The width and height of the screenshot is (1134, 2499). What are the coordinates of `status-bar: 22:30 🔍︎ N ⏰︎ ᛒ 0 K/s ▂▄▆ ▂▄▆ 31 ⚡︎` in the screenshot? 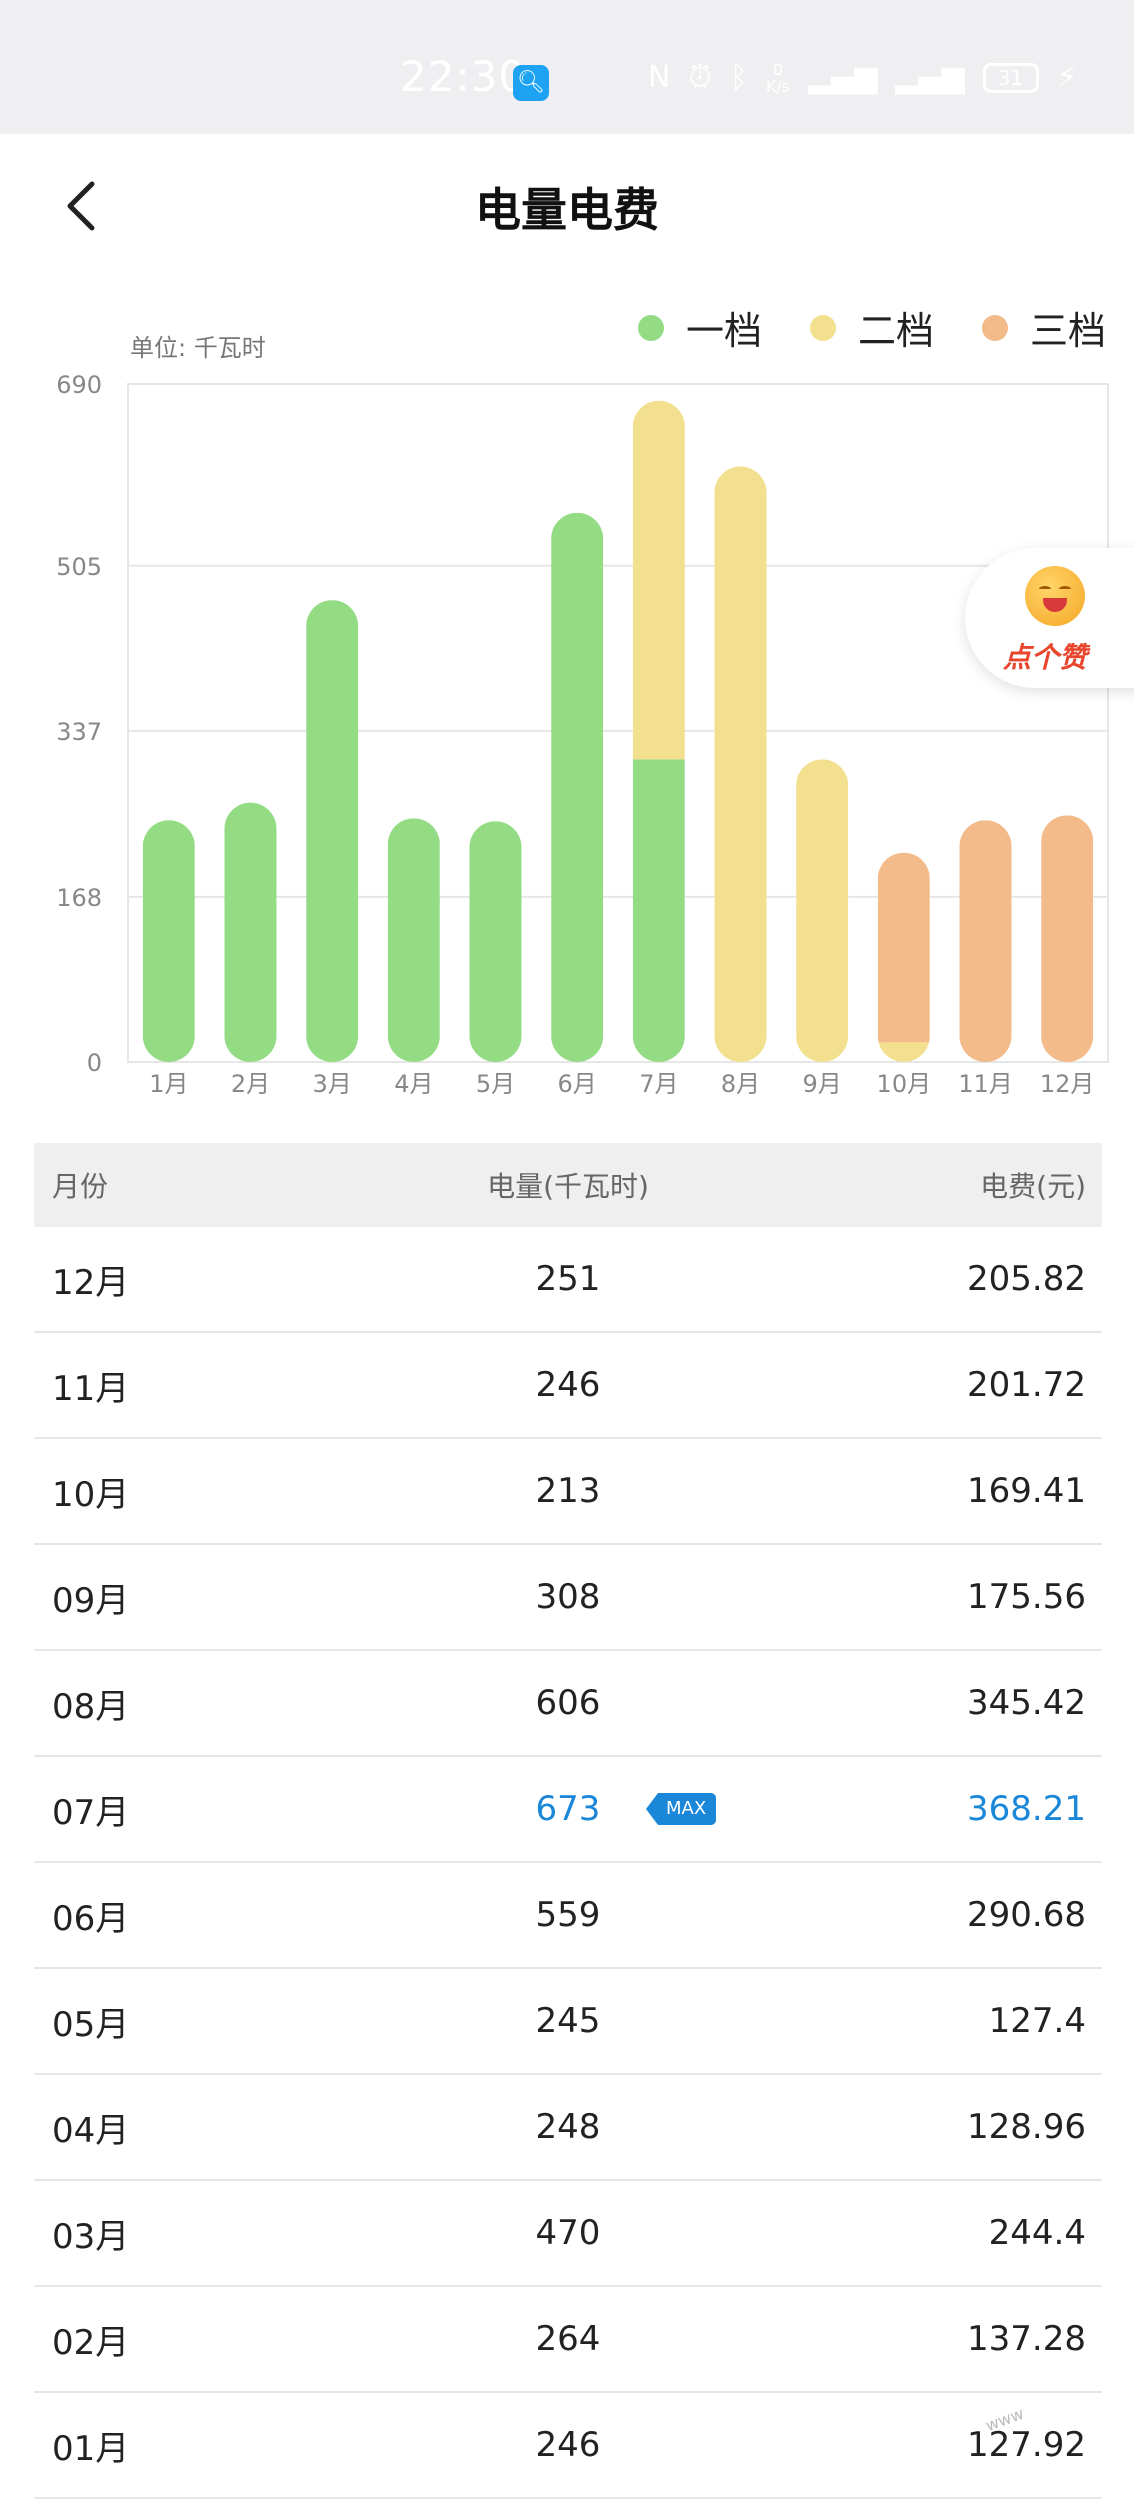 It's located at (567, 67).